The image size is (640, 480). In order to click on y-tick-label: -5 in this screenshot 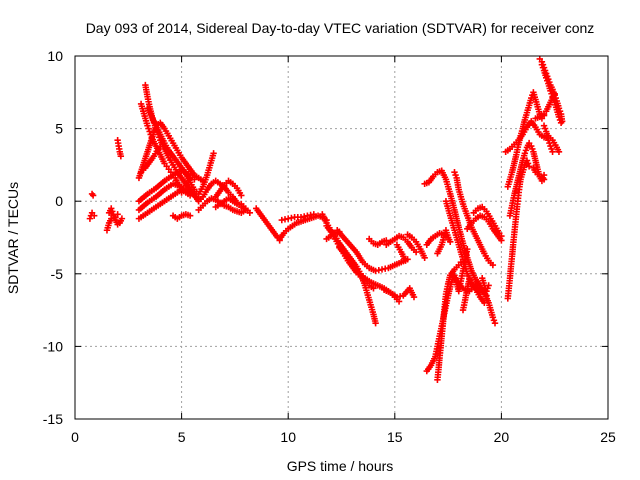, I will do `click(57, 274)`.